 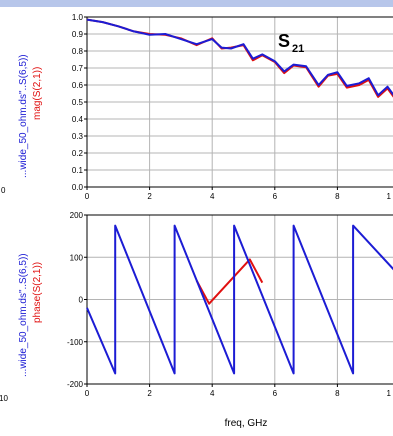 I want to click on left-bottom-tick: 10, so click(x=4, y=398).